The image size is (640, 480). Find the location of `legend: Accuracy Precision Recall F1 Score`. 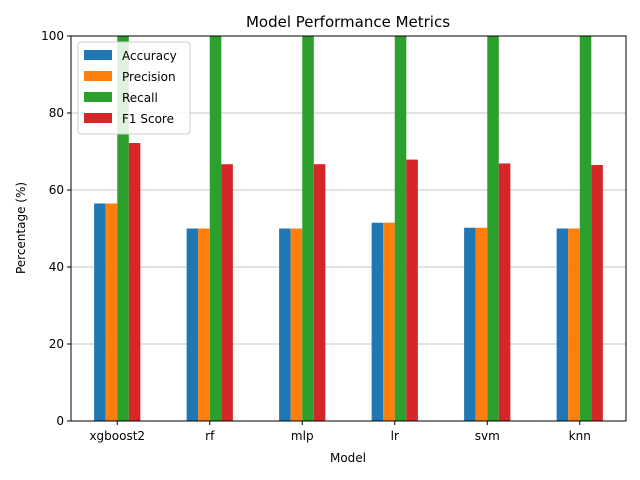

legend: Accuracy Precision Recall F1 Score is located at coordinates (134, 88).